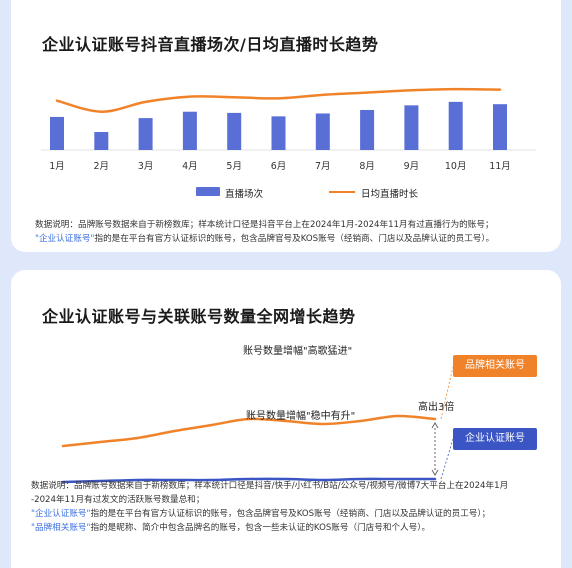 This screenshot has height=568, width=572. What do you see at coordinates (279, 166) in the screenshot?
I see `x-tick-label: 6月` at bounding box center [279, 166].